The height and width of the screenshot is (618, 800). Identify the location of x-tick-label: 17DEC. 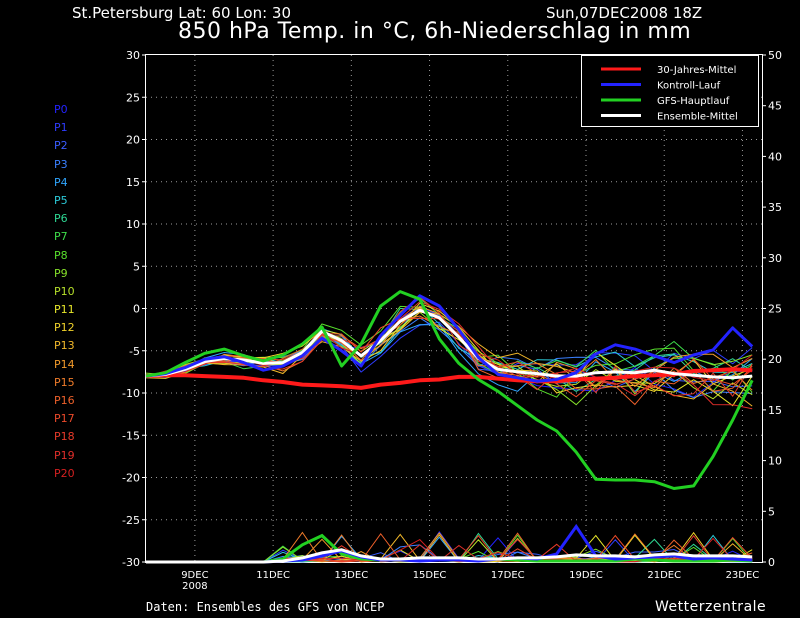
(508, 575).